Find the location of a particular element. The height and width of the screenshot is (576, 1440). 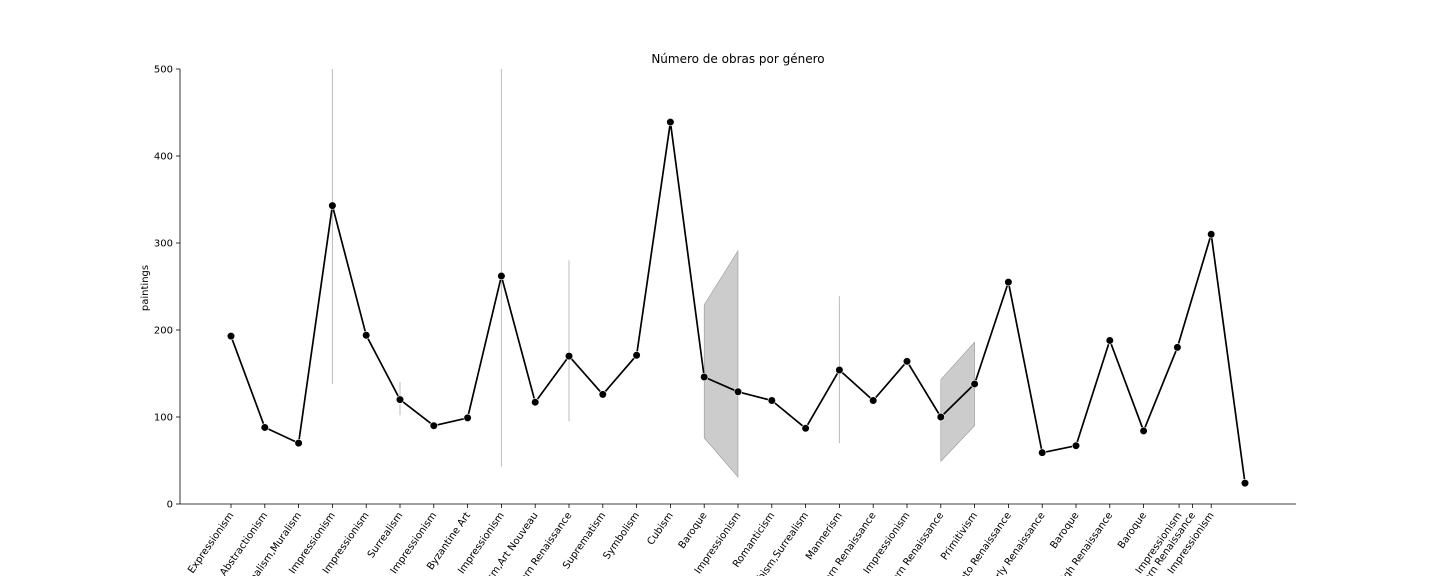

x-tick-label: Symbolism is located at coordinates (622, 535).